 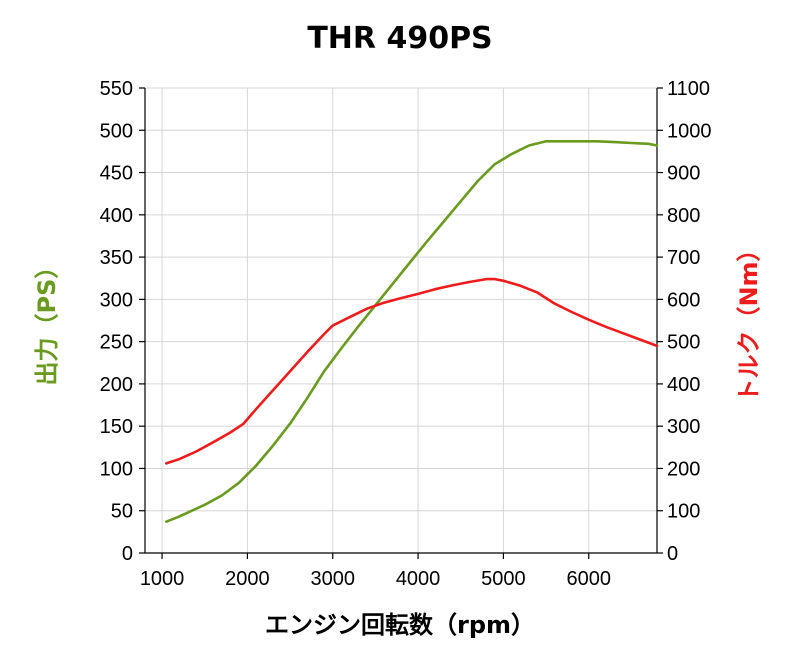 I want to click on y-right-tick-label: 900, so click(x=683, y=174).